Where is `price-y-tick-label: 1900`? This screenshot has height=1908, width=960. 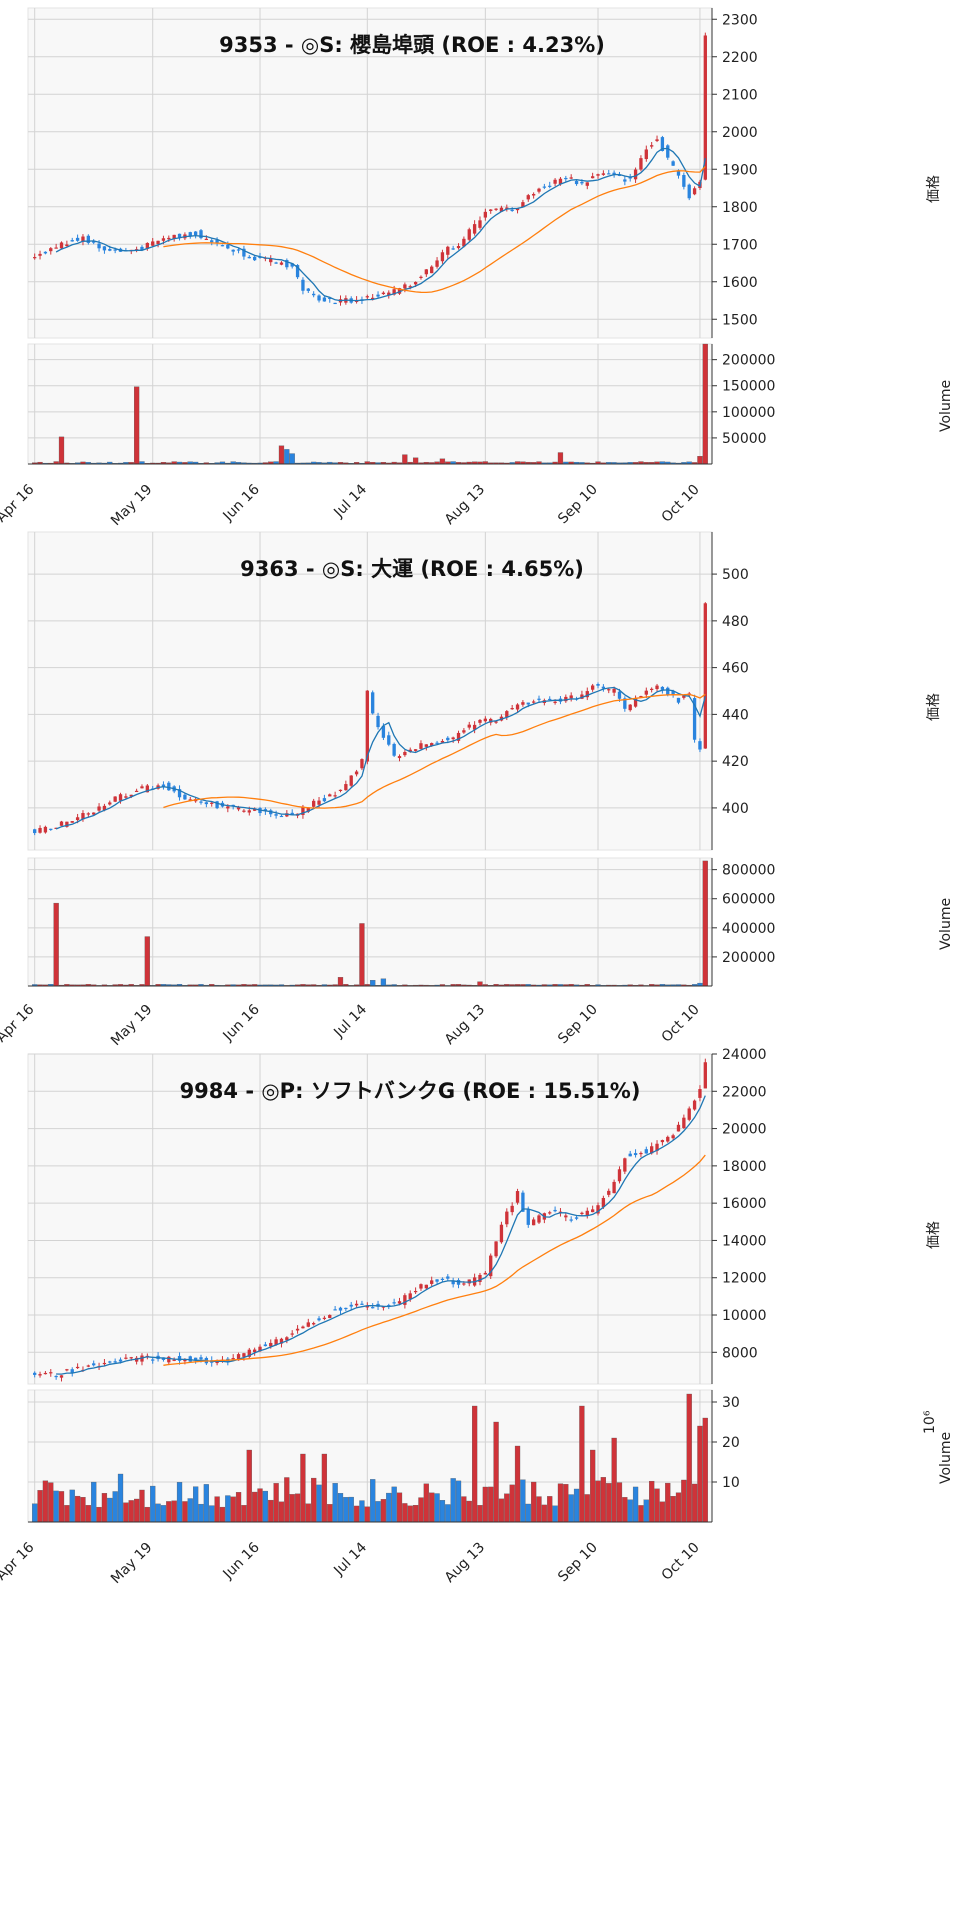
price-y-tick-label: 1900 is located at coordinates (740, 170).